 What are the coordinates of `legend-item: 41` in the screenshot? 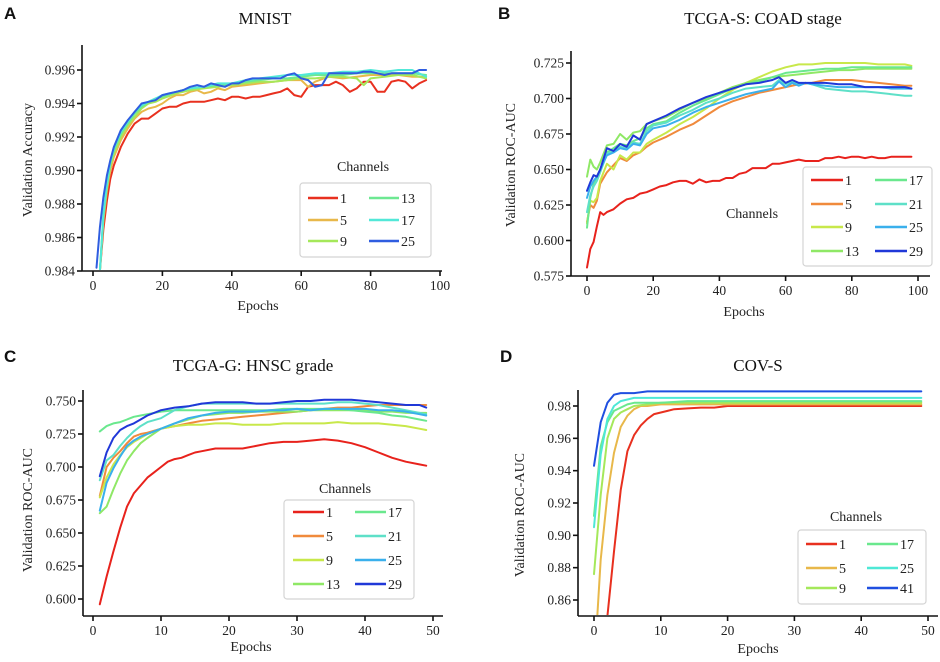 It's located at (890, 589).